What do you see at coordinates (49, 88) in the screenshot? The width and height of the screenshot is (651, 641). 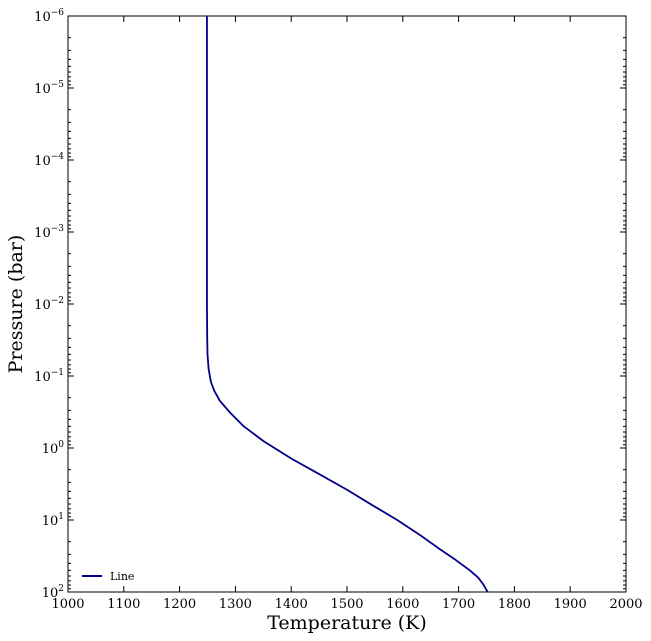 I see `y-tick-label: 10⁻⁵` at bounding box center [49, 88].